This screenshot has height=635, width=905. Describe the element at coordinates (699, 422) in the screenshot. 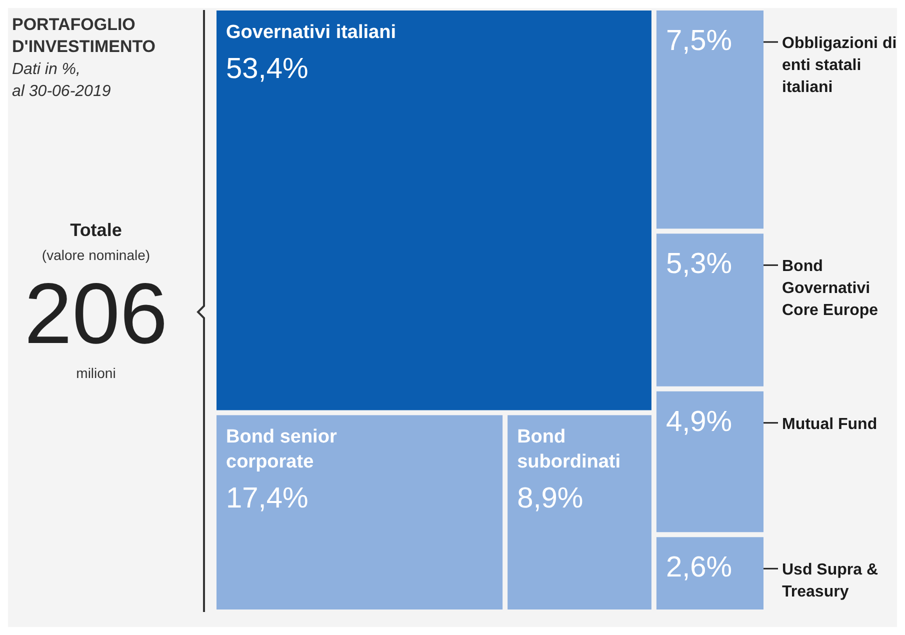

I see `data-label: 4,9%` at that location.